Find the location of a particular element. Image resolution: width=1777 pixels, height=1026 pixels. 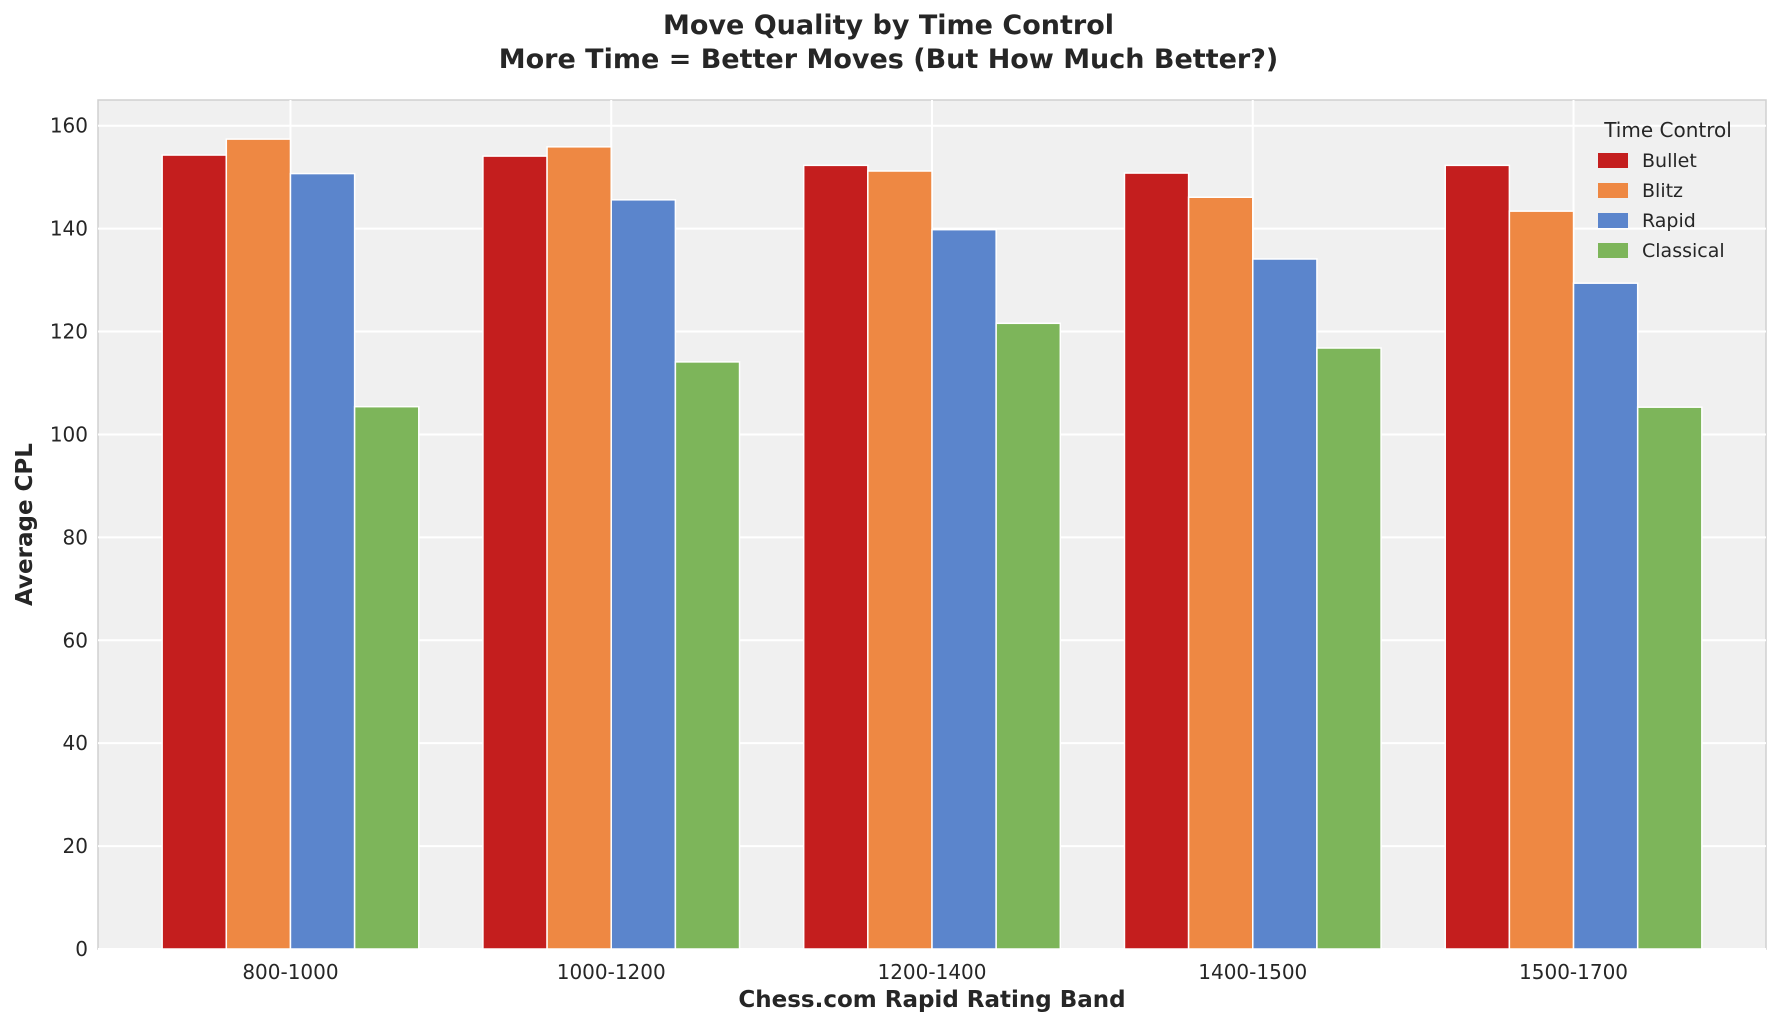

chart-title: Move Quality by Time Control is located at coordinates (888, 25).